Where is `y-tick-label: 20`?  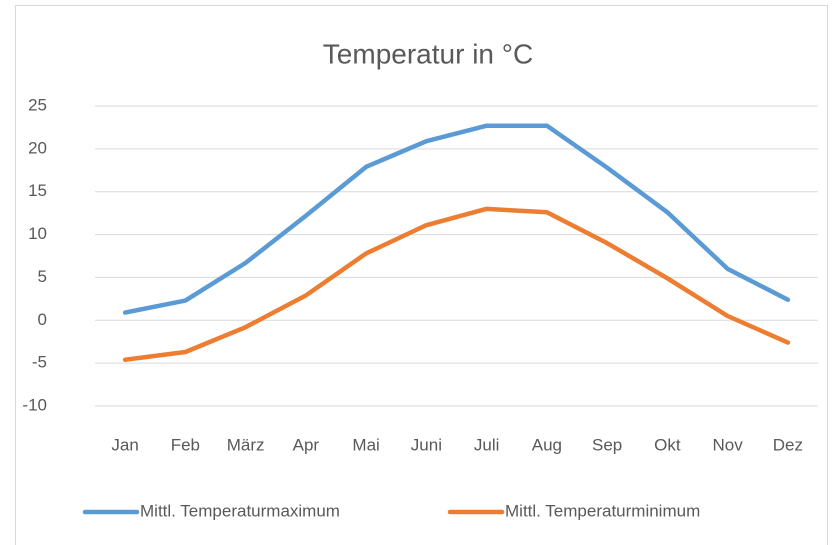 y-tick-label: 20 is located at coordinates (37, 147).